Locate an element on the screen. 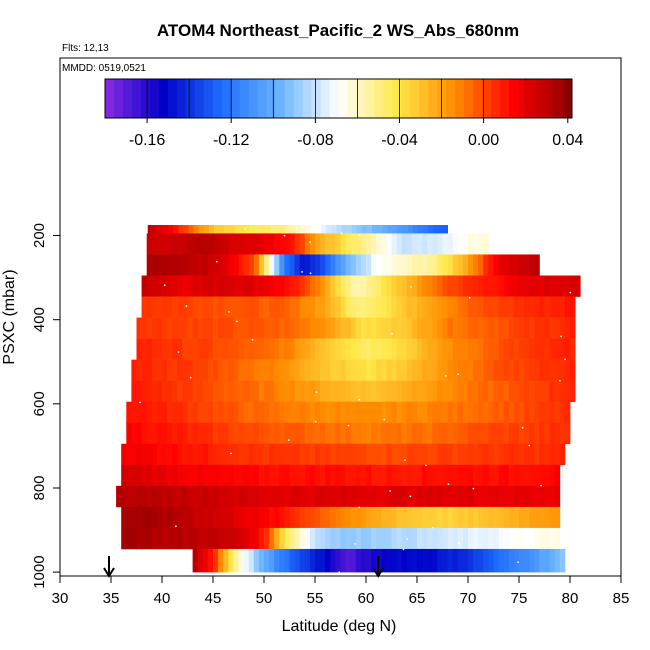 The image size is (650, 650). colorbar-tick-label: -0.04 is located at coordinates (399, 140).